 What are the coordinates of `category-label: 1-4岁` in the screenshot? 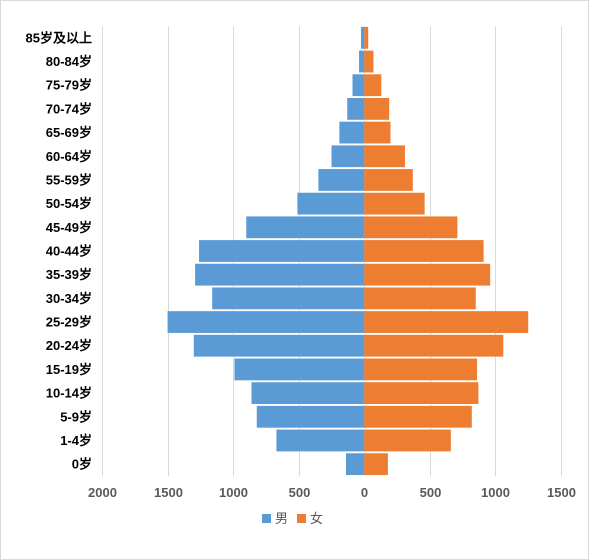 It's located at (76, 440).